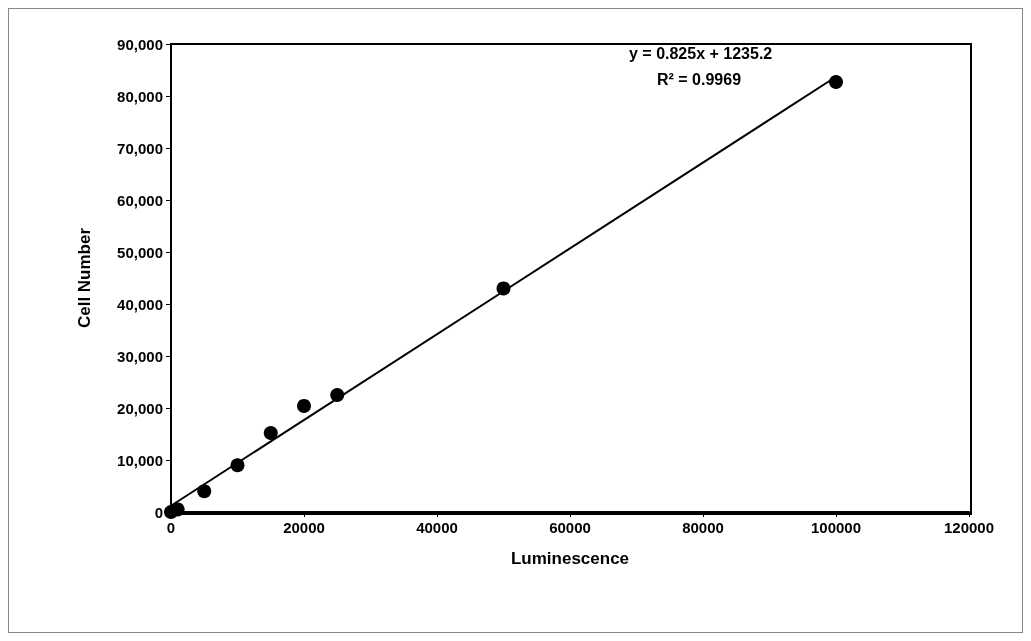  I want to click on y-tick-label: 40,000, so click(140, 304).